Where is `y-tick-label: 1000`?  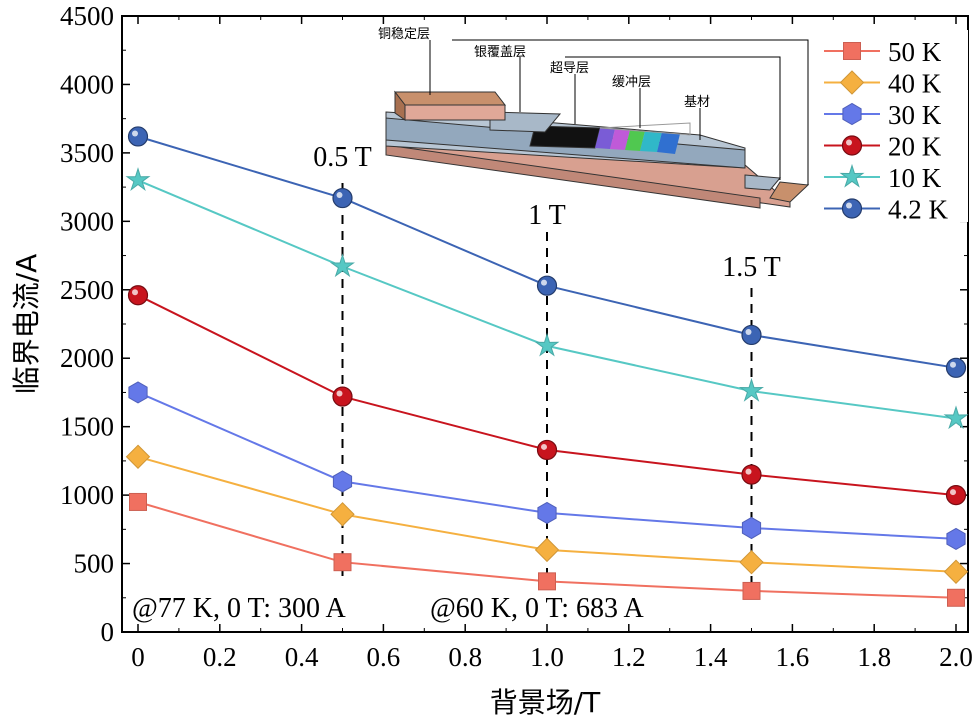 y-tick-label: 1000 is located at coordinates (87, 495).